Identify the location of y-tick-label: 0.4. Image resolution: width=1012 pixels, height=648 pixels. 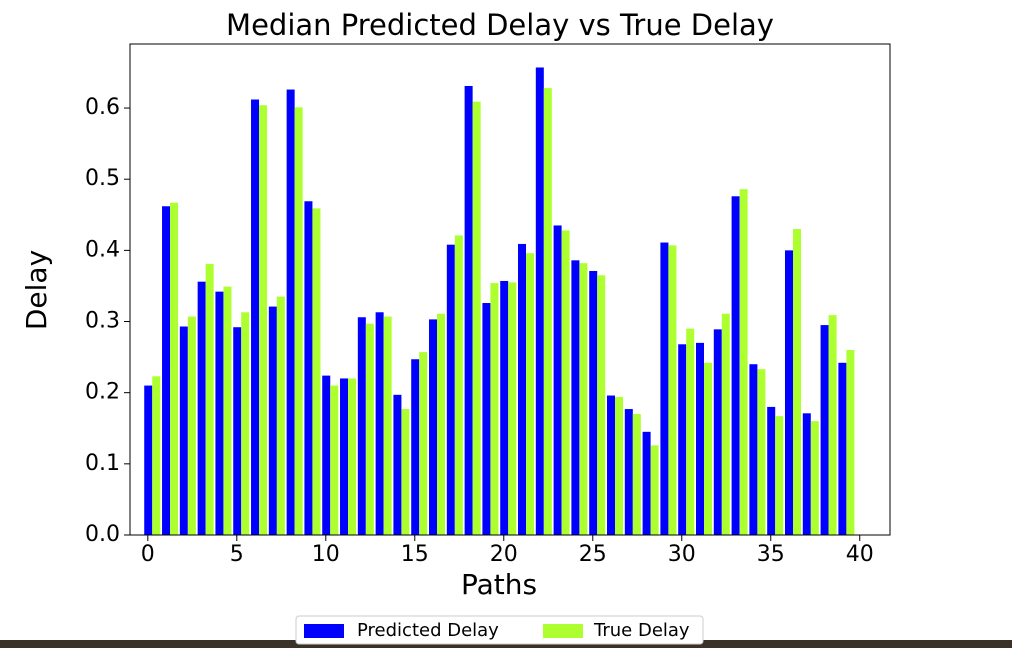
(102, 249).